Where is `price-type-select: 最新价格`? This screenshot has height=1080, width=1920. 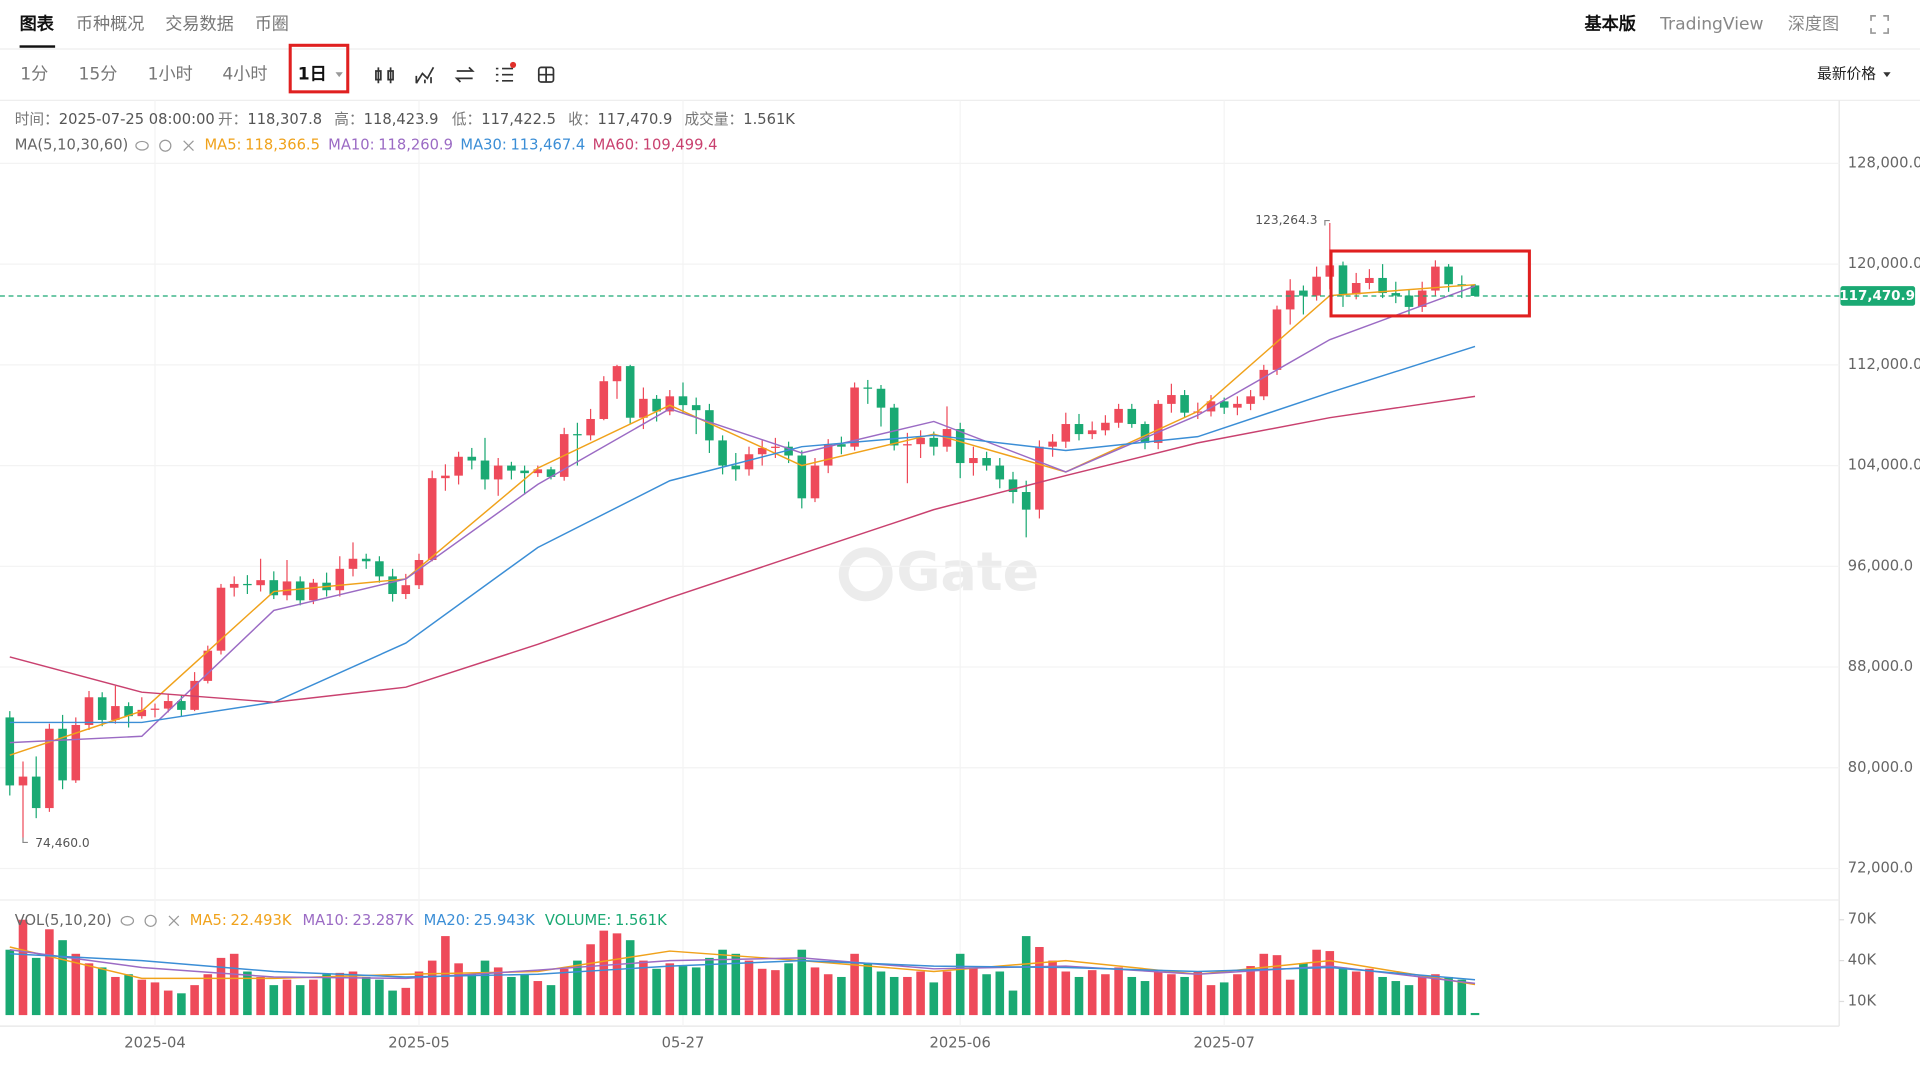
price-type-select: 最新价格 is located at coordinates (1846, 74).